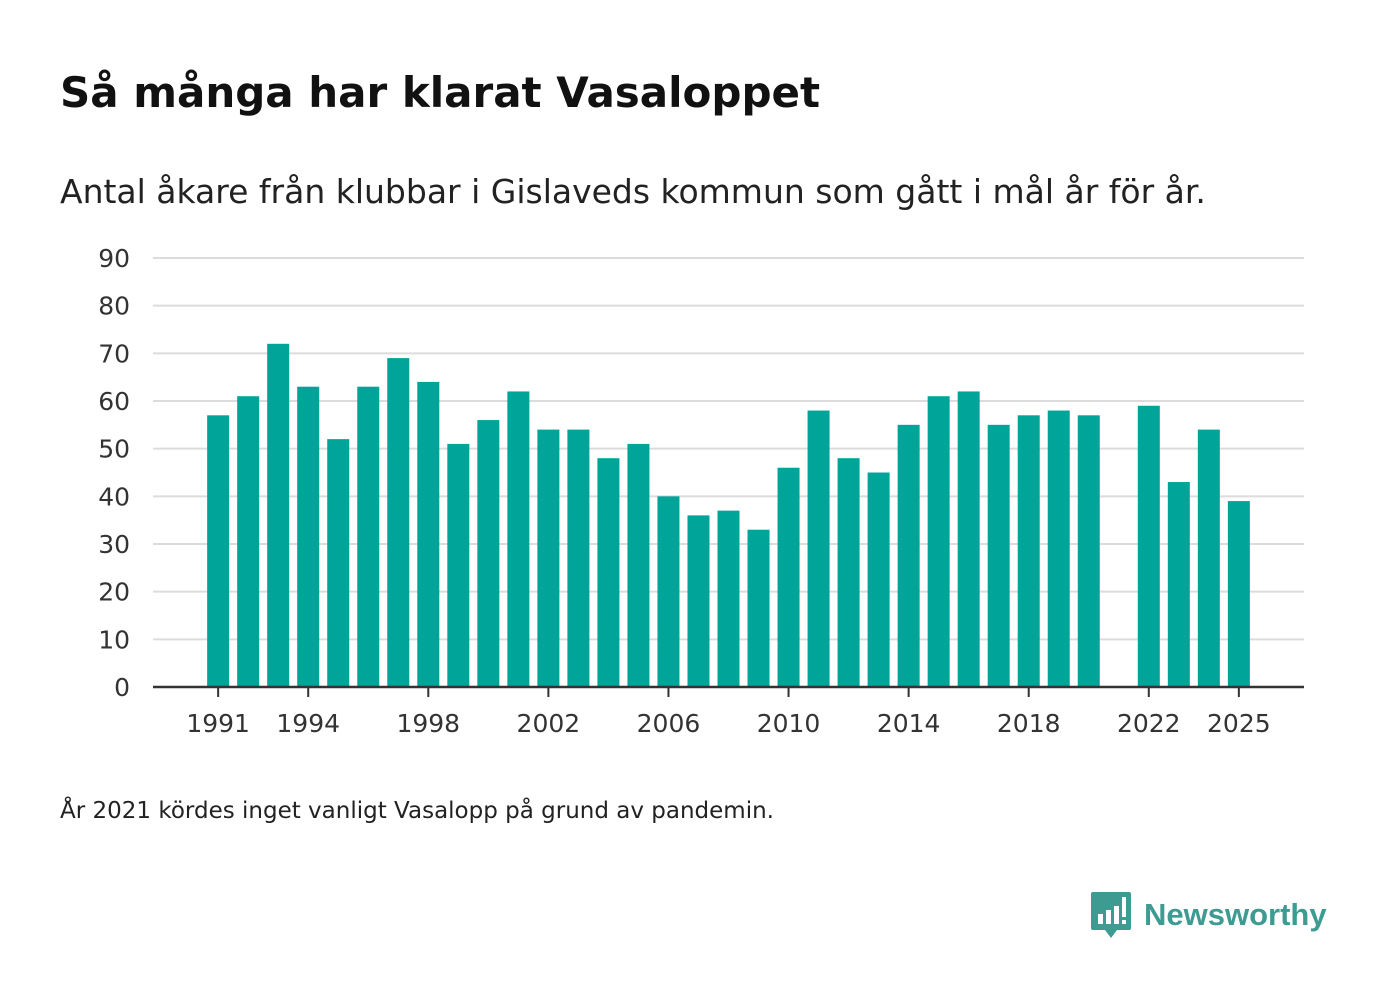  What do you see at coordinates (1111, 915) in the screenshot?
I see `newsworthy-logo-icon` at bounding box center [1111, 915].